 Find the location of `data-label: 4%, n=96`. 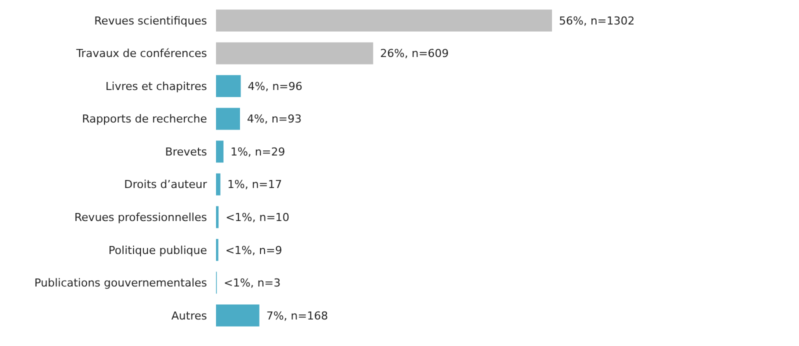

data-label: 4%, n=96 is located at coordinates (275, 86).